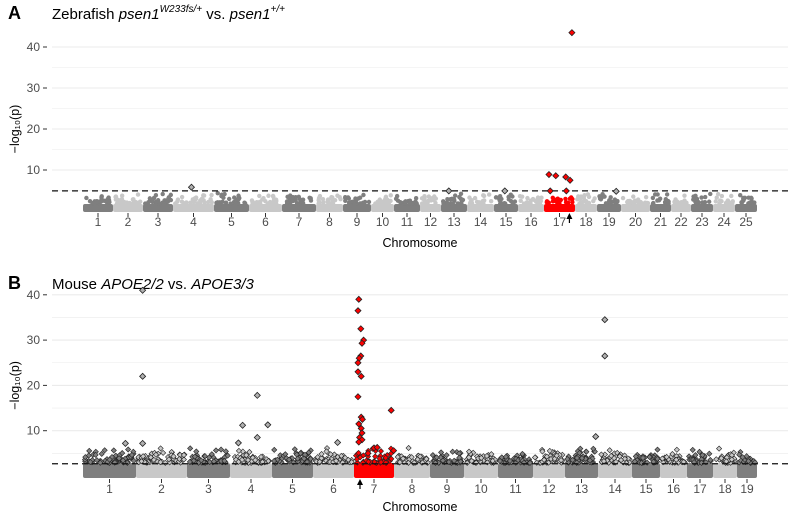 The image size is (797, 512). Describe the element at coordinates (481, 222) in the screenshot. I see `x-tick-label: 14` at that location.